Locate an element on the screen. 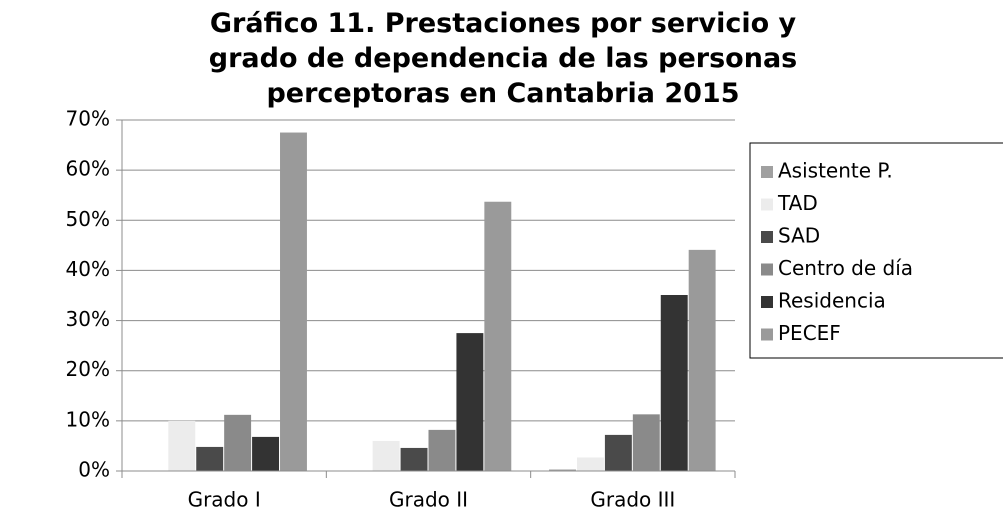 Image resolution: width=1003 pixels, height=512 pixels. legend-box is located at coordinates (876, 250).